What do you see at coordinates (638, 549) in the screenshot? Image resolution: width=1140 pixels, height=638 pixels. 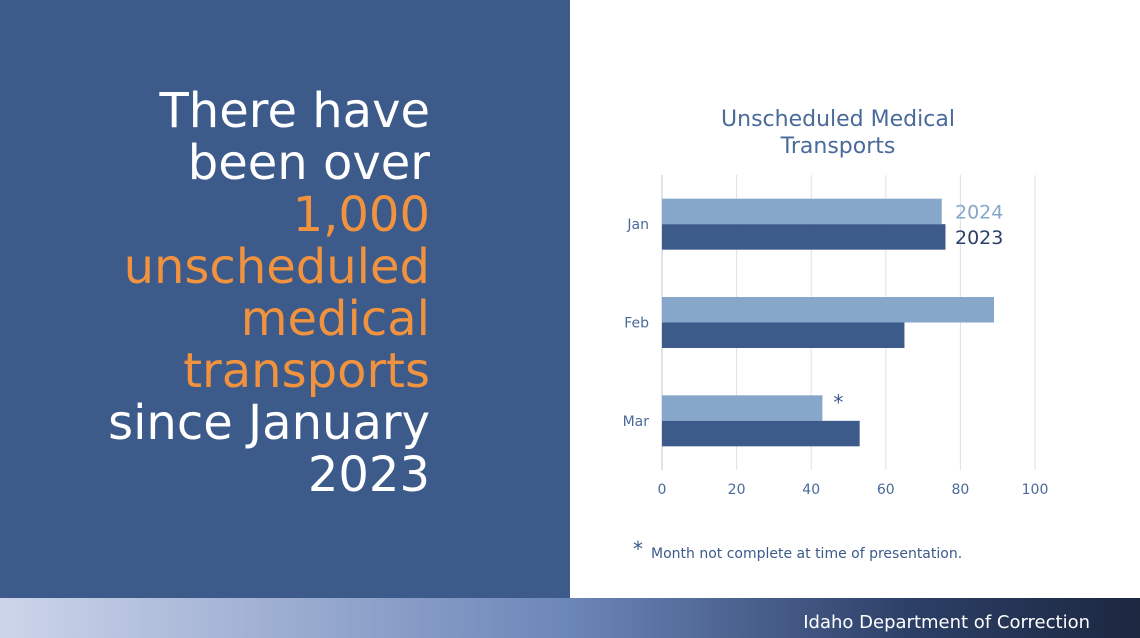 I see `footnote-marker: *` at bounding box center [638, 549].